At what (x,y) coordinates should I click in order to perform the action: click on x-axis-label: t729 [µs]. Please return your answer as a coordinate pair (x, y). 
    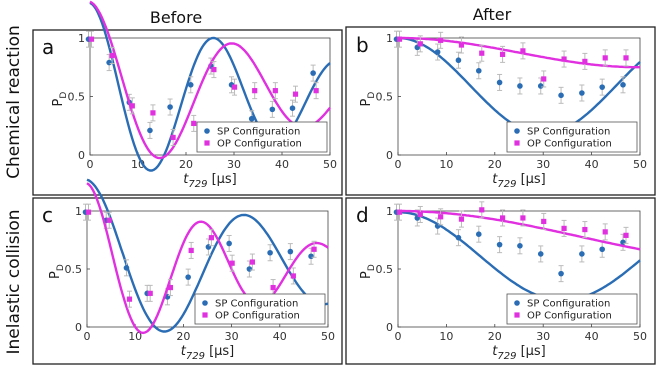
    Looking at the image, I should click on (519, 181).